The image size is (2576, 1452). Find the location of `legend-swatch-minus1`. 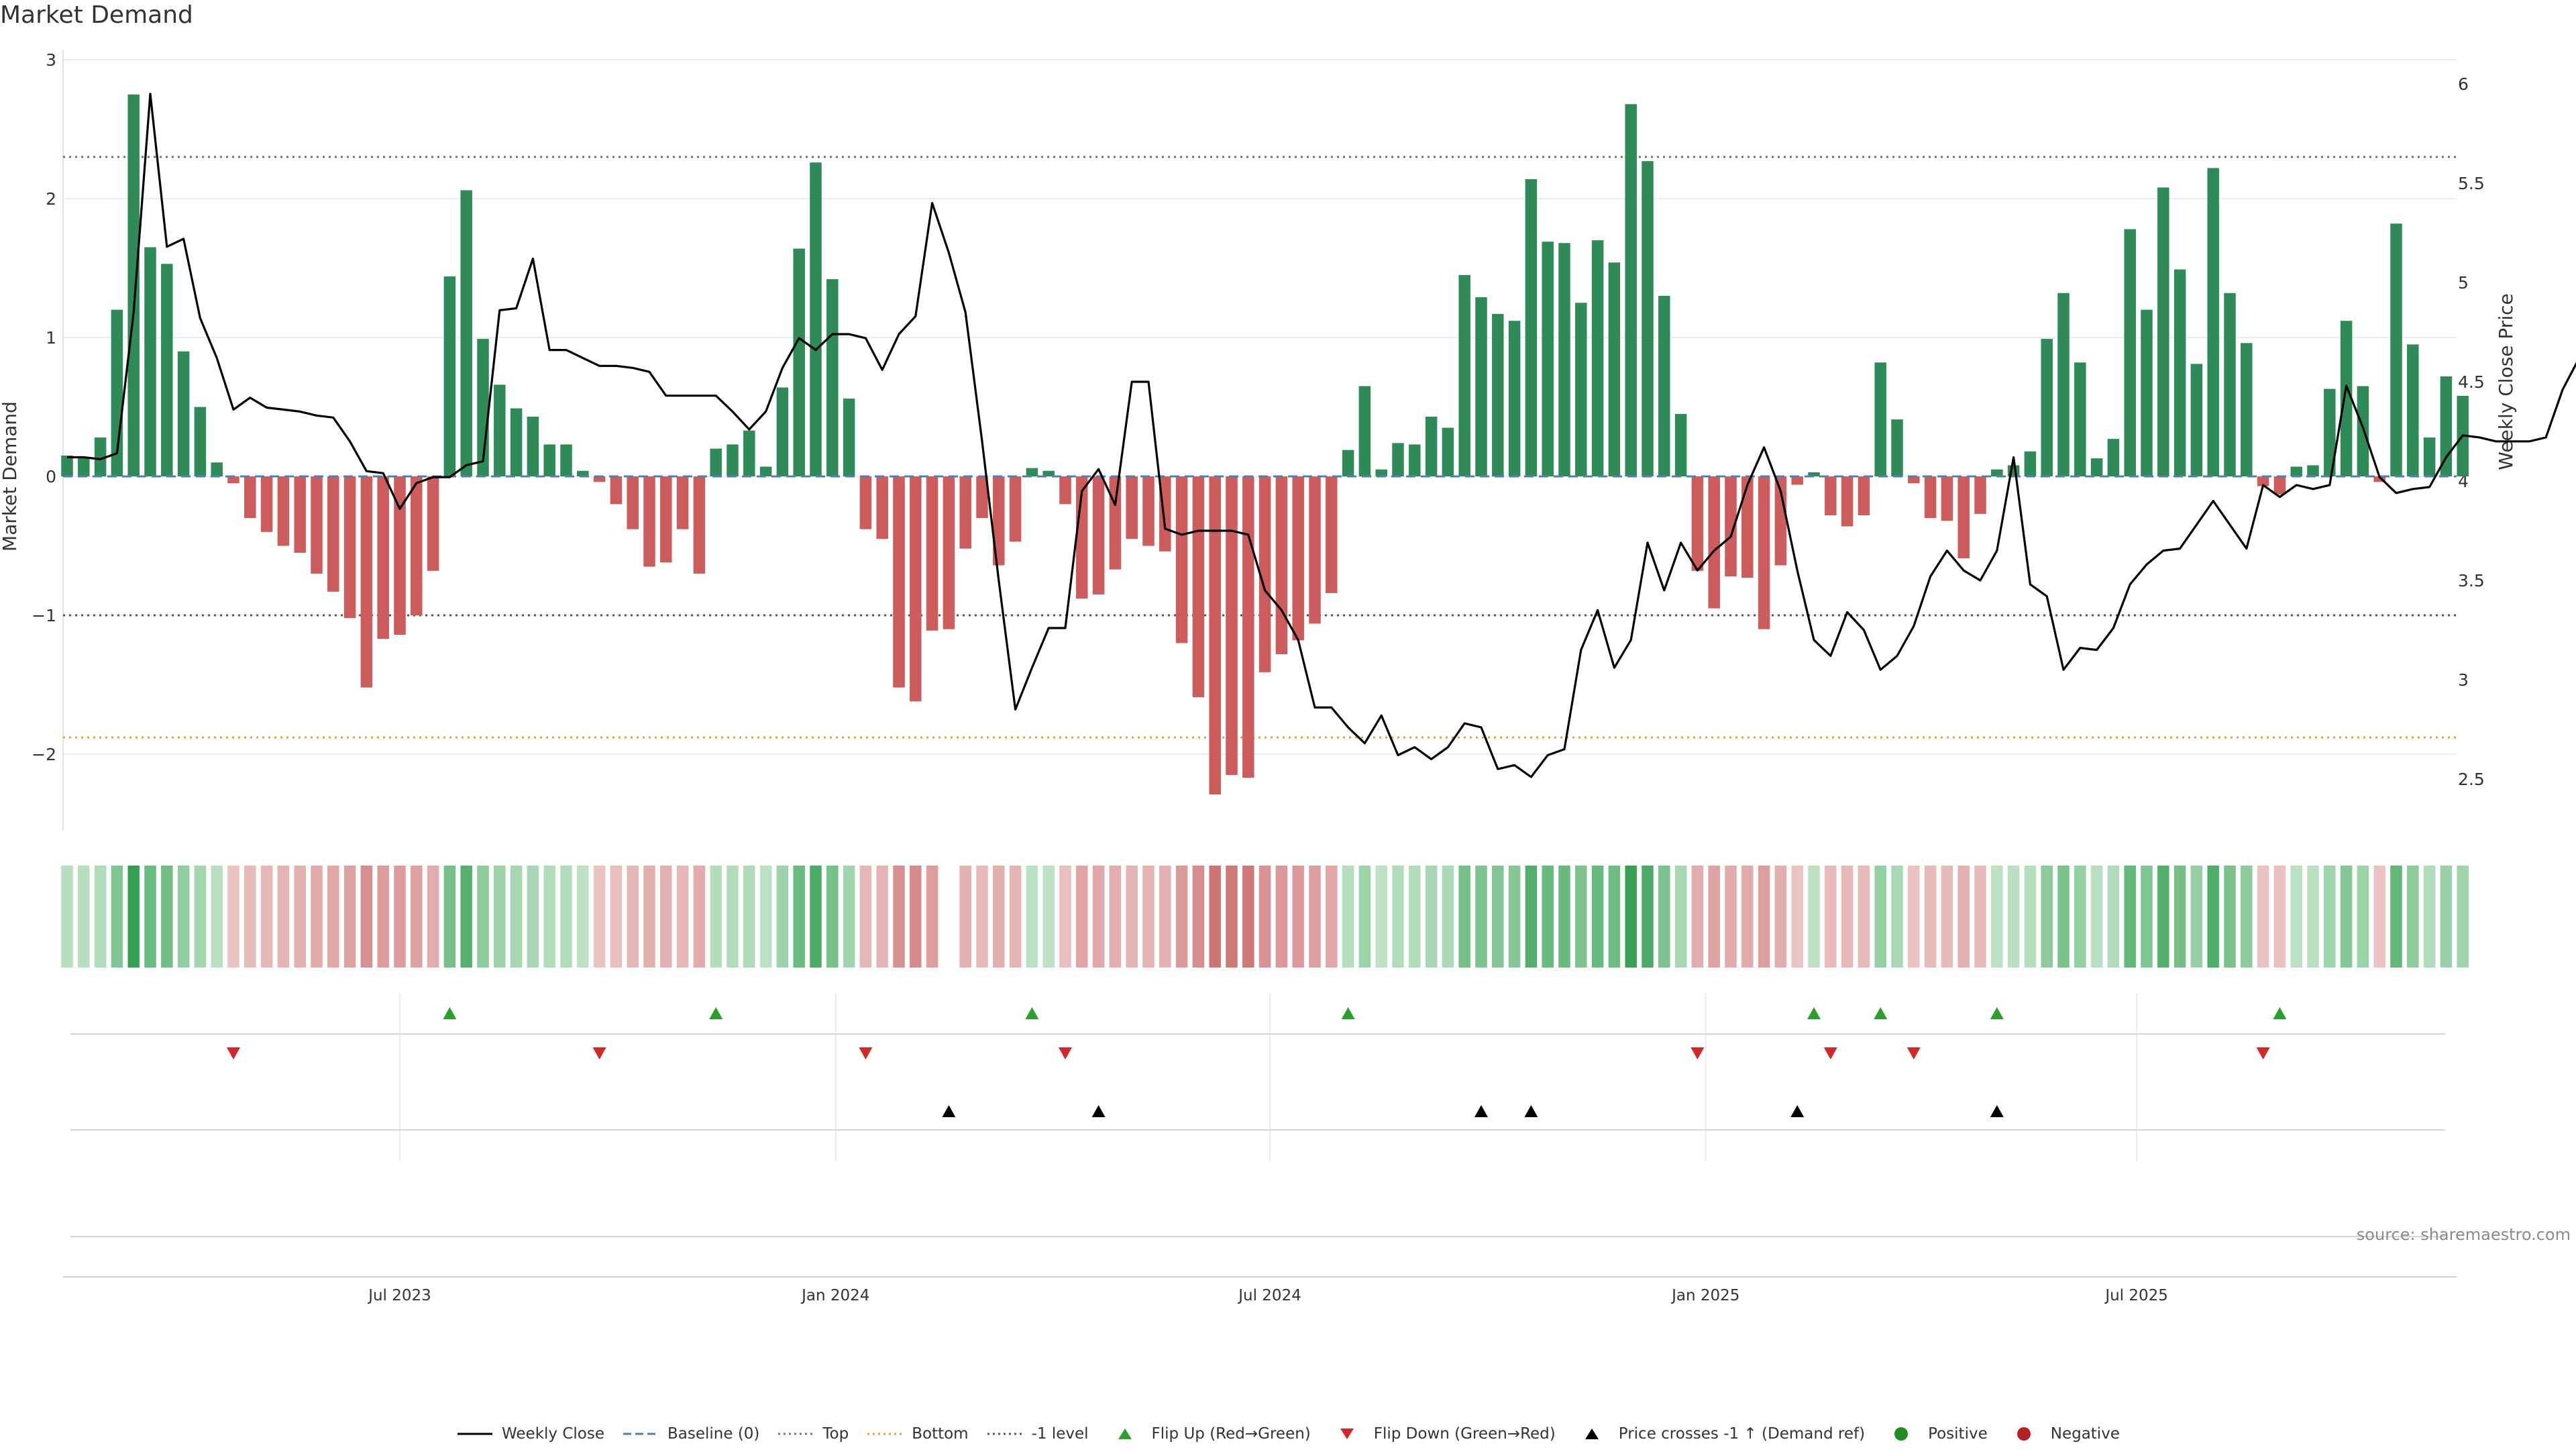

legend-swatch-minus1 is located at coordinates (1004, 1434).